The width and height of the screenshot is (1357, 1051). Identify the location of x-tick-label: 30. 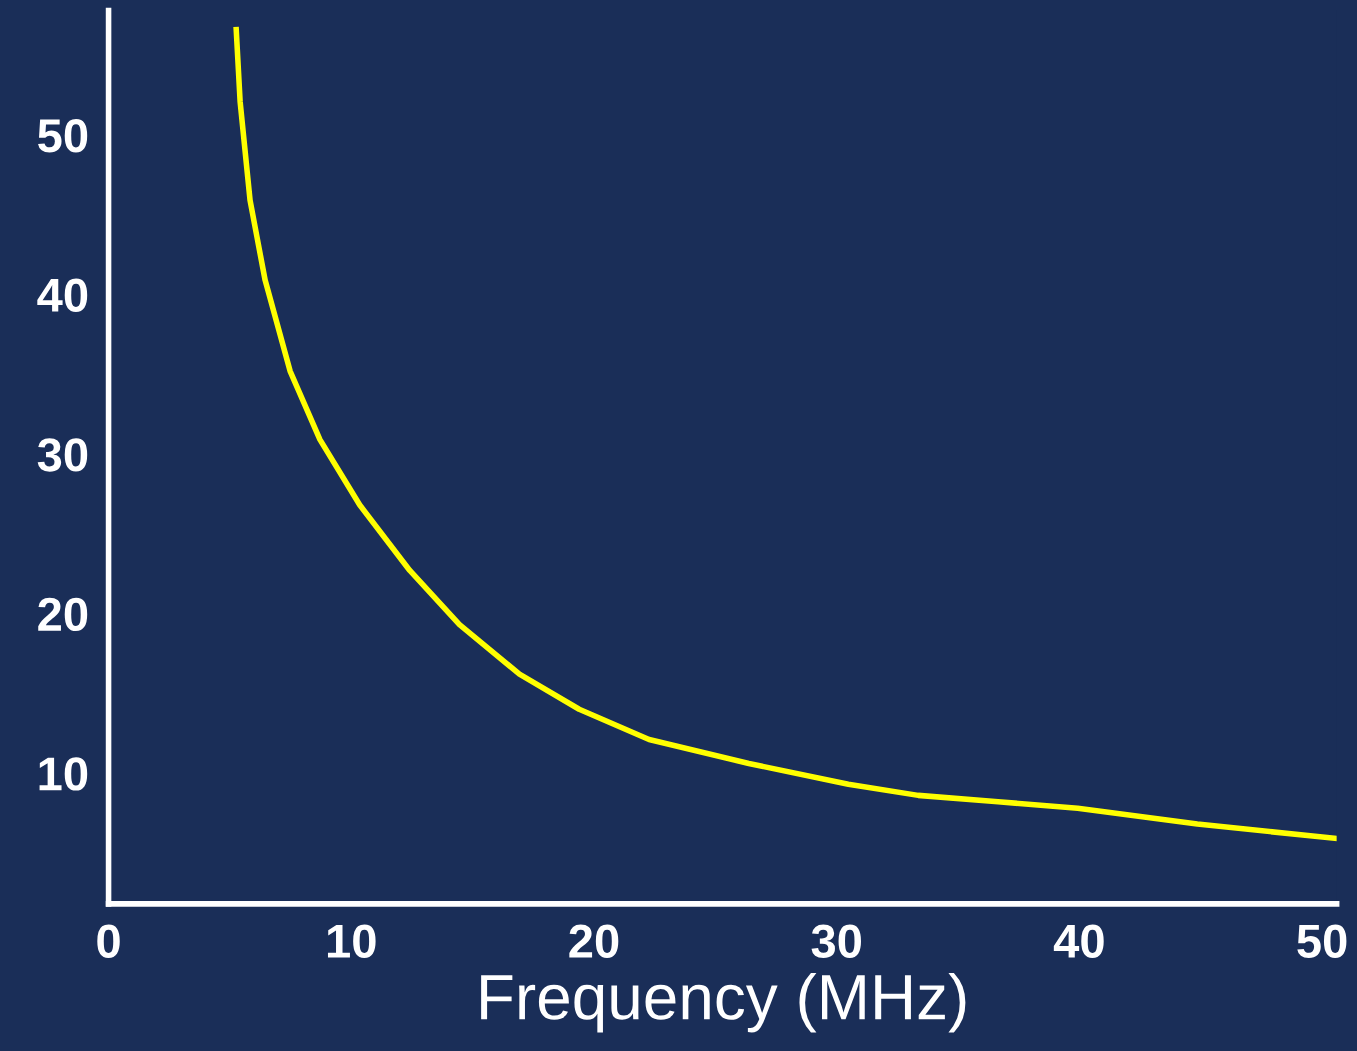
(836, 941).